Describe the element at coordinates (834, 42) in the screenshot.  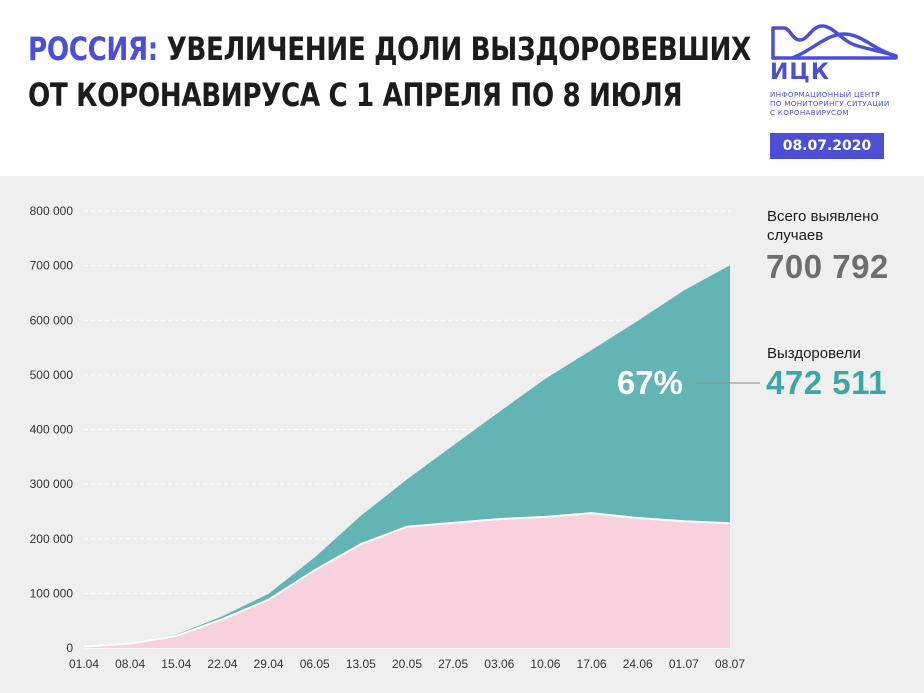
I see `logo-mark-icon` at that location.